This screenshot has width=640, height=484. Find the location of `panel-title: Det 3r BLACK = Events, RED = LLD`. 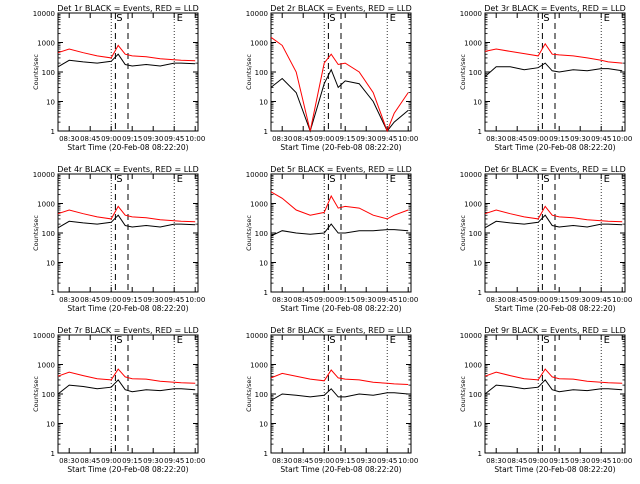

panel-title: Det 3r BLACK = Events, RED = LLD is located at coordinates (555, 8).